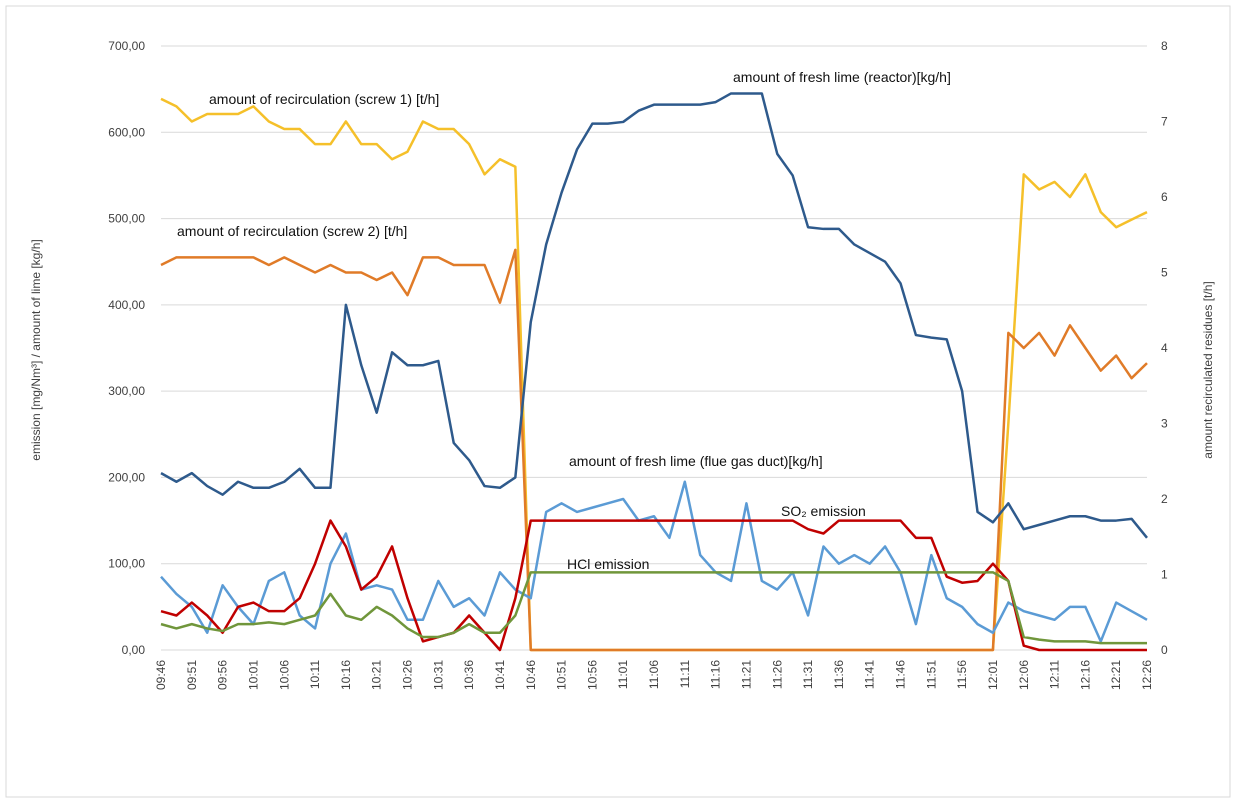  What do you see at coordinates (126, 46) in the screenshot?
I see `y-tick-label: 700,00` at bounding box center [126, 46].